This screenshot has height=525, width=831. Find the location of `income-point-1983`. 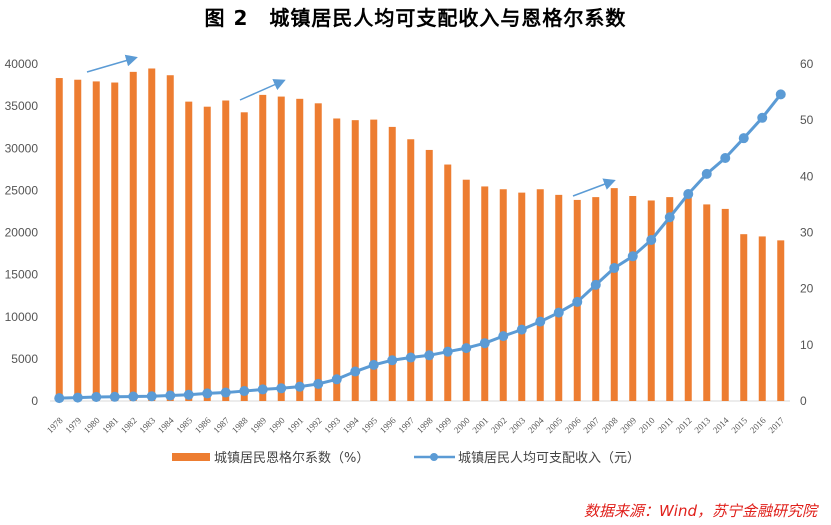

income-point-1983 is located at coordinates (151, 396).